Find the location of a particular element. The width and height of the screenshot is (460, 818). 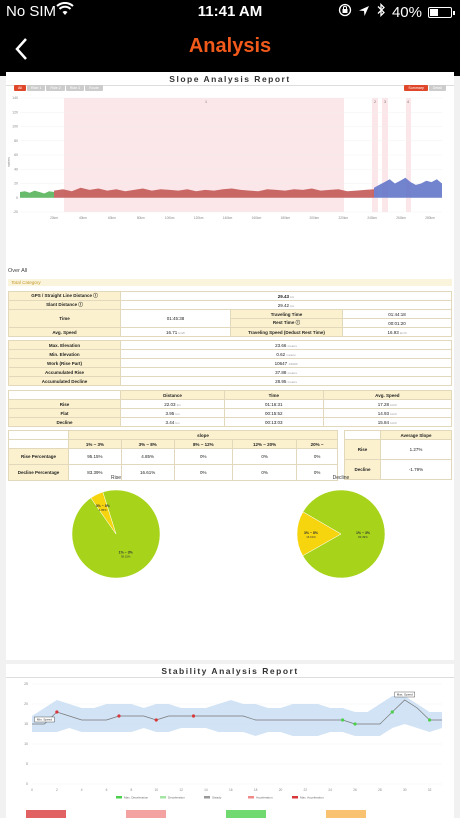

x-tick-label: 18 is located at coordinates (256, 790).